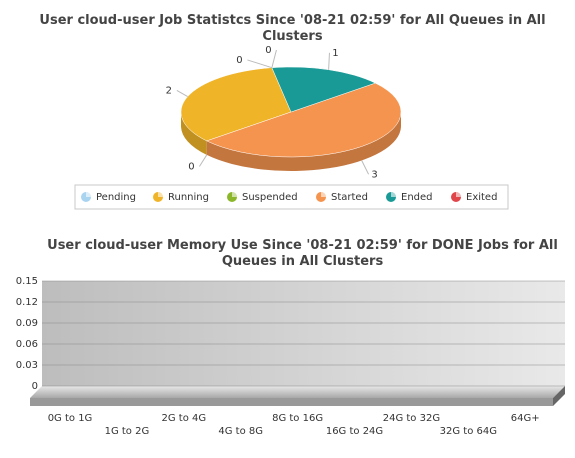 This screenshot has width=575, height=458. Describe the element at coordinates (27, 323) in the screenshot. I see `y-tick-label: 0.09` at that location.